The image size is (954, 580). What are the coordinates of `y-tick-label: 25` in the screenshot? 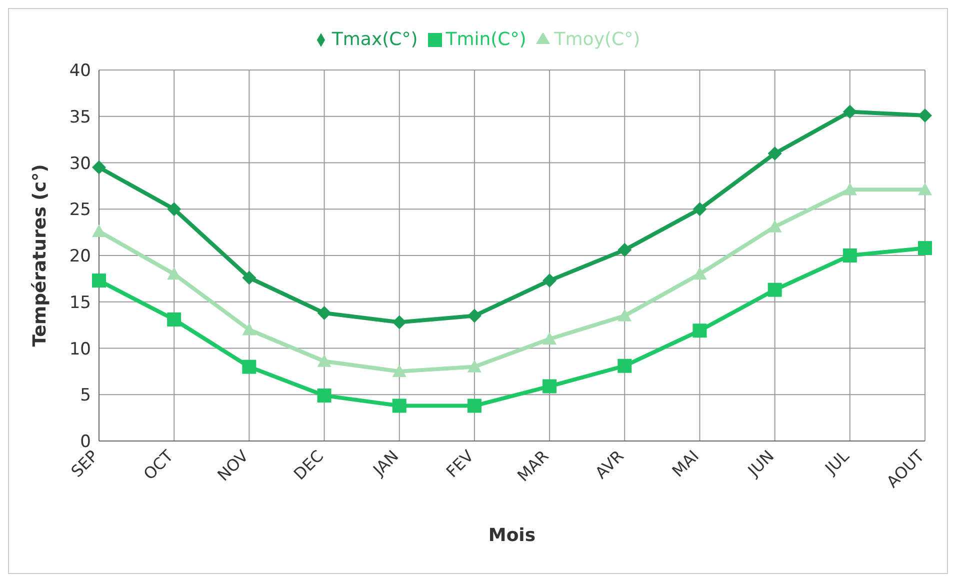 It's located at (80, 210).